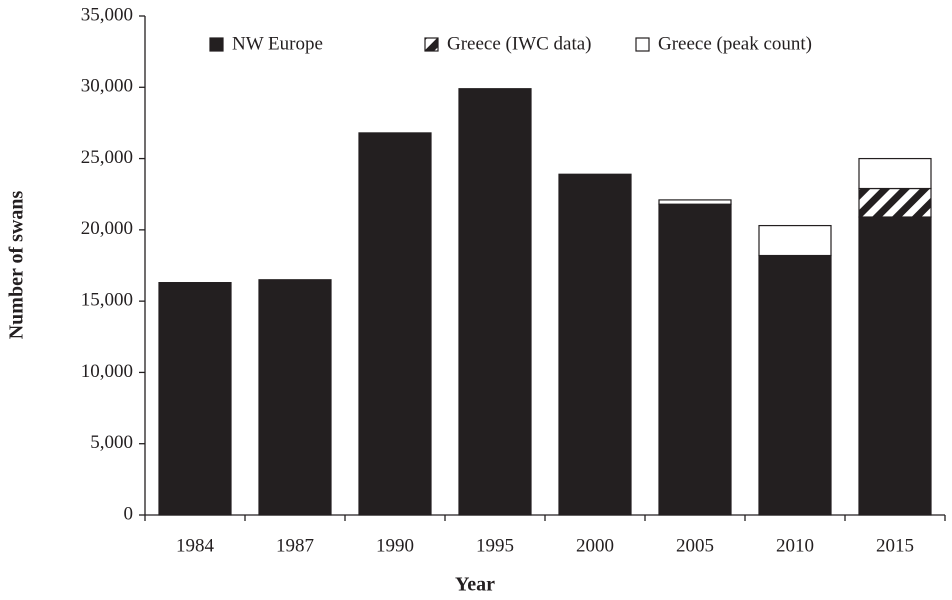 The width and height of the screenshot is (952, 600). I want to click on y-tick-label: 0, so click(129, 513).